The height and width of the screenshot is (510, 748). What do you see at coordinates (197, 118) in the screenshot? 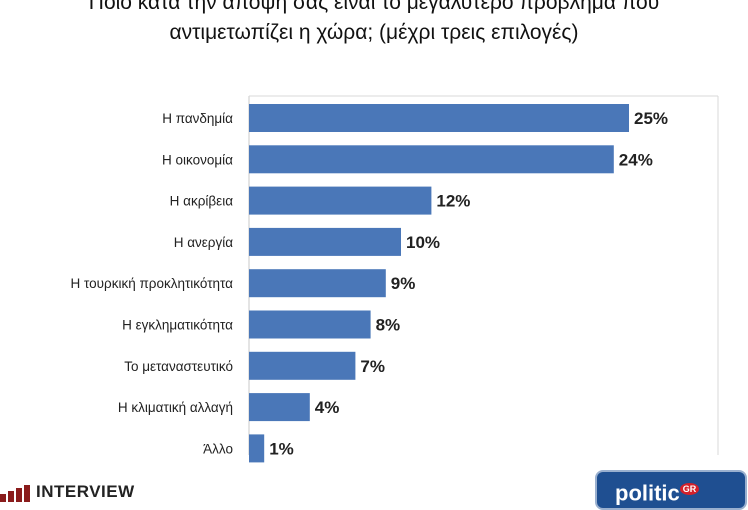
I see `category-label: Η πανδημία` at bounding box center [197, 118].